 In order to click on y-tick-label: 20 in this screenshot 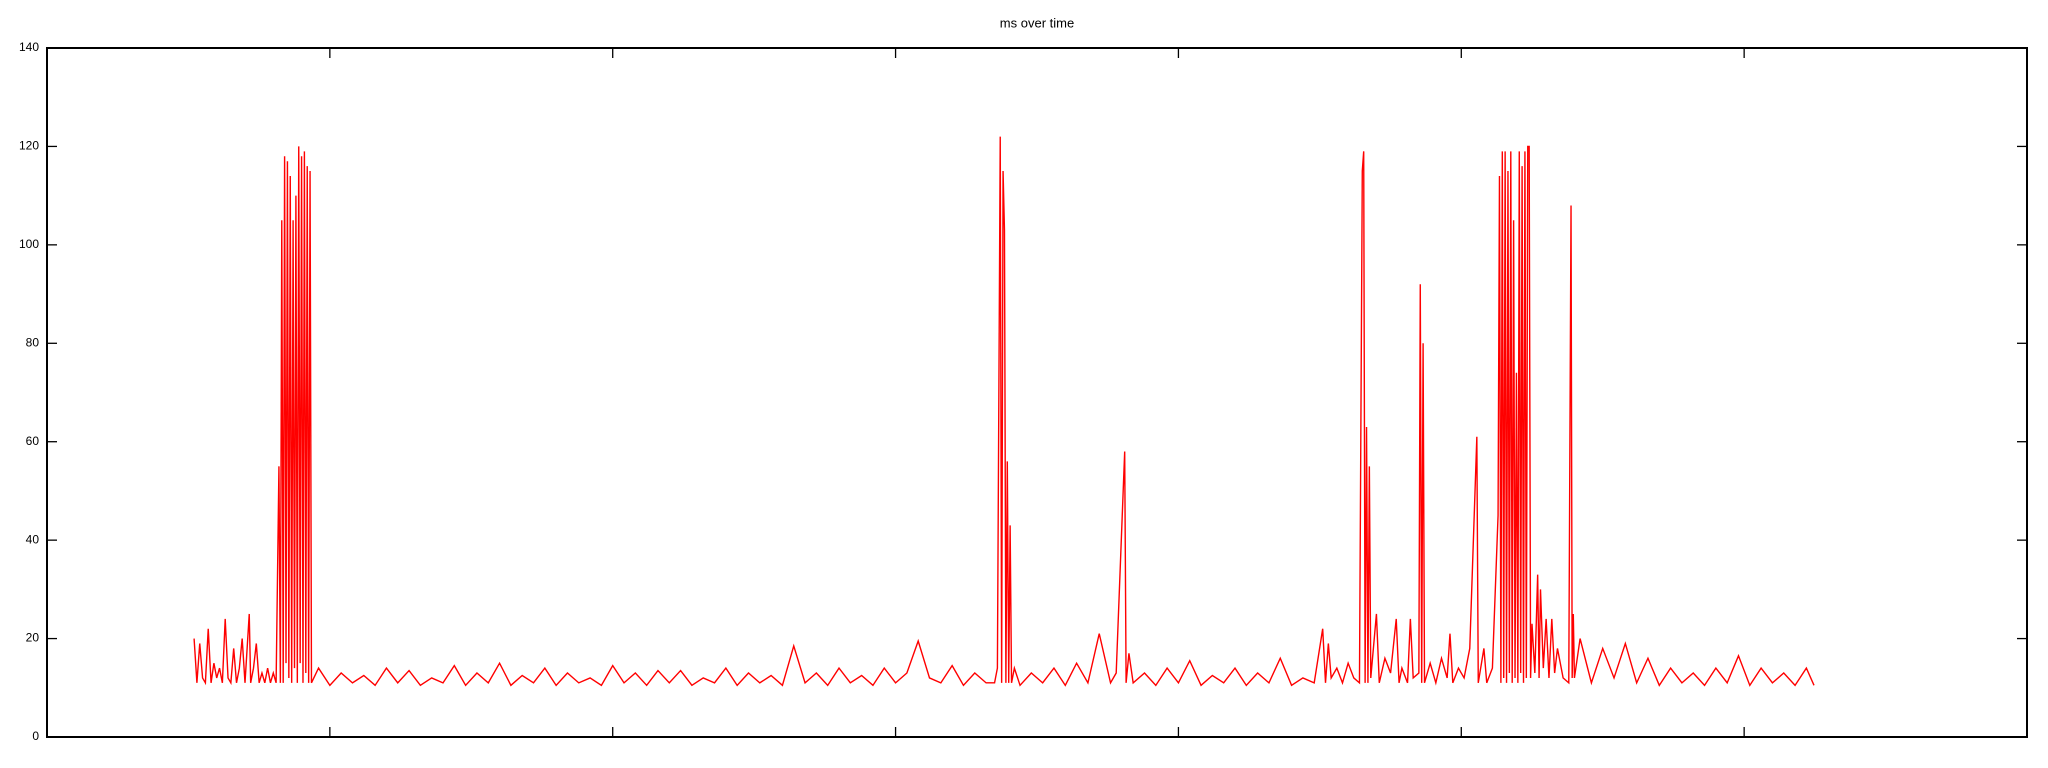, I will do `click(33, 638)`.